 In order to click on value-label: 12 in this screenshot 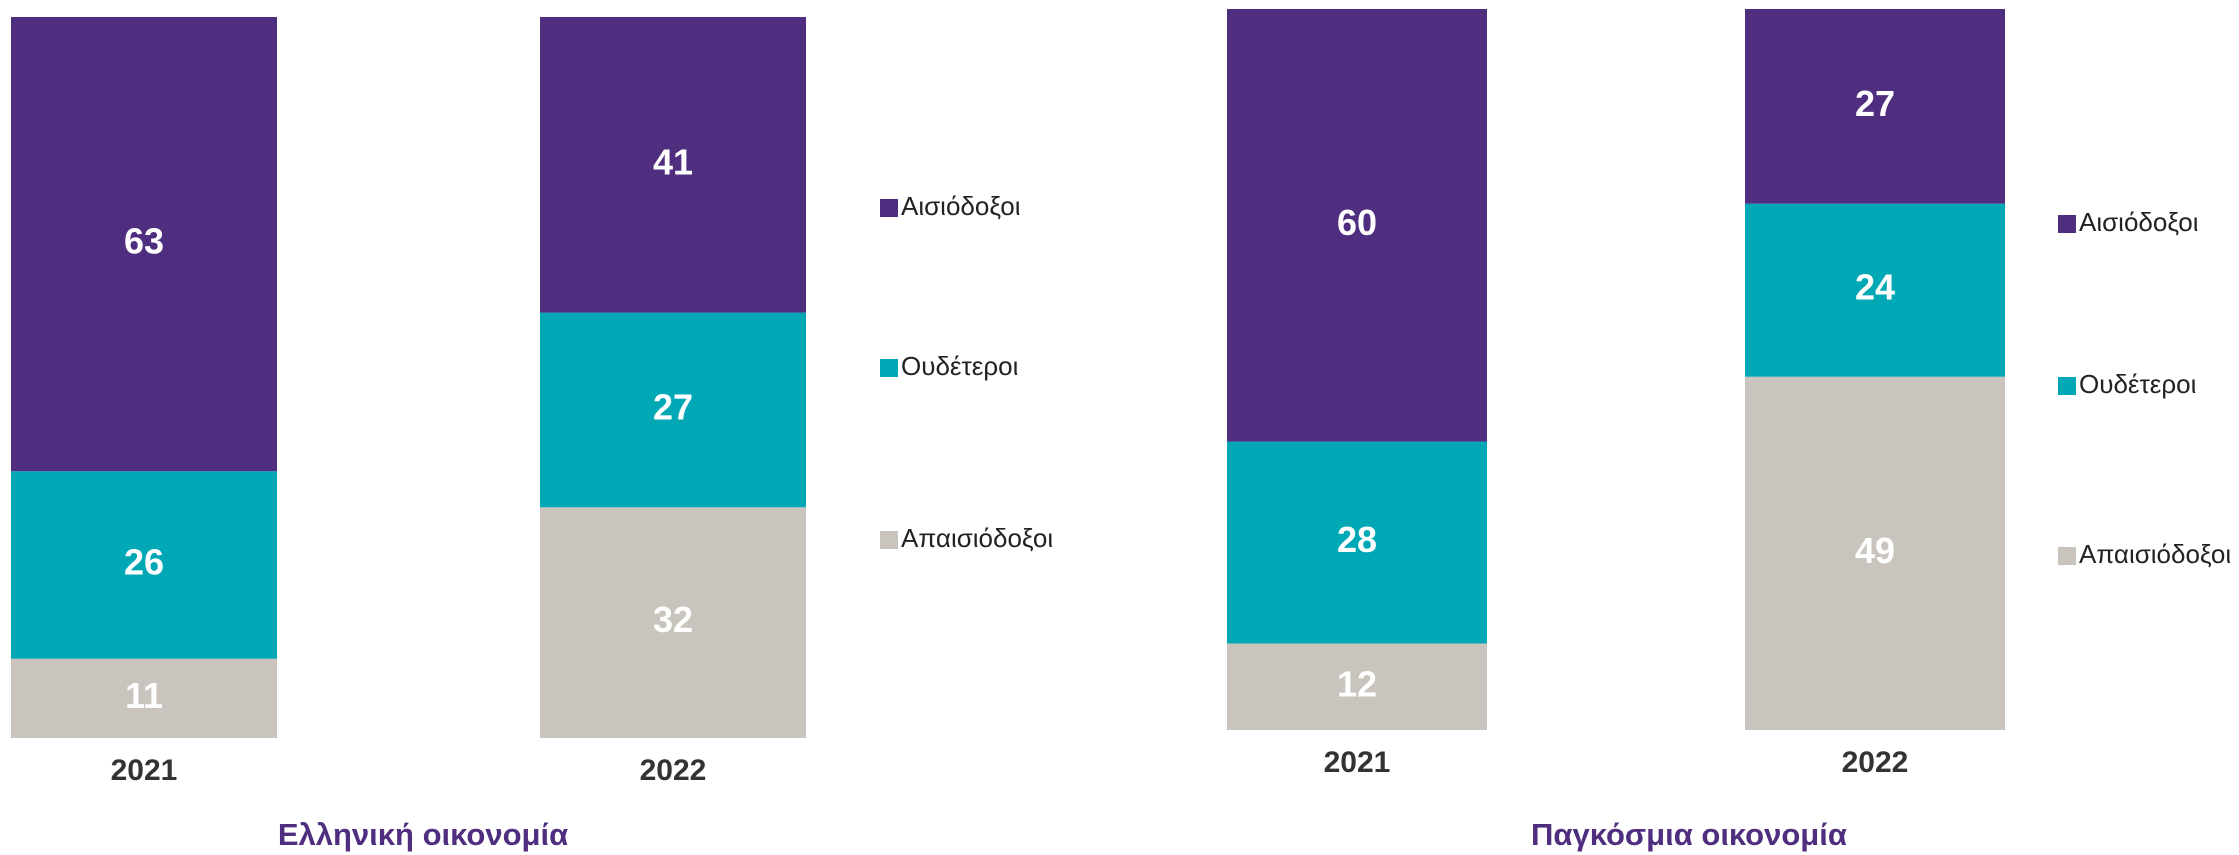, I will do `click(1357, 683)`.